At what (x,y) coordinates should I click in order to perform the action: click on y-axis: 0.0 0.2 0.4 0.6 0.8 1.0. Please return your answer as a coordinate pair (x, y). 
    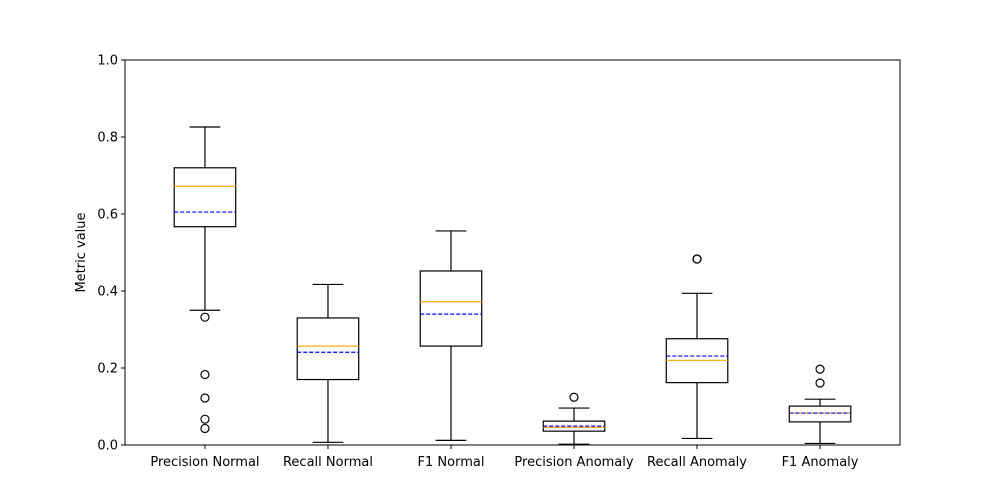
    Looking at the image, I should click on (111, 254).